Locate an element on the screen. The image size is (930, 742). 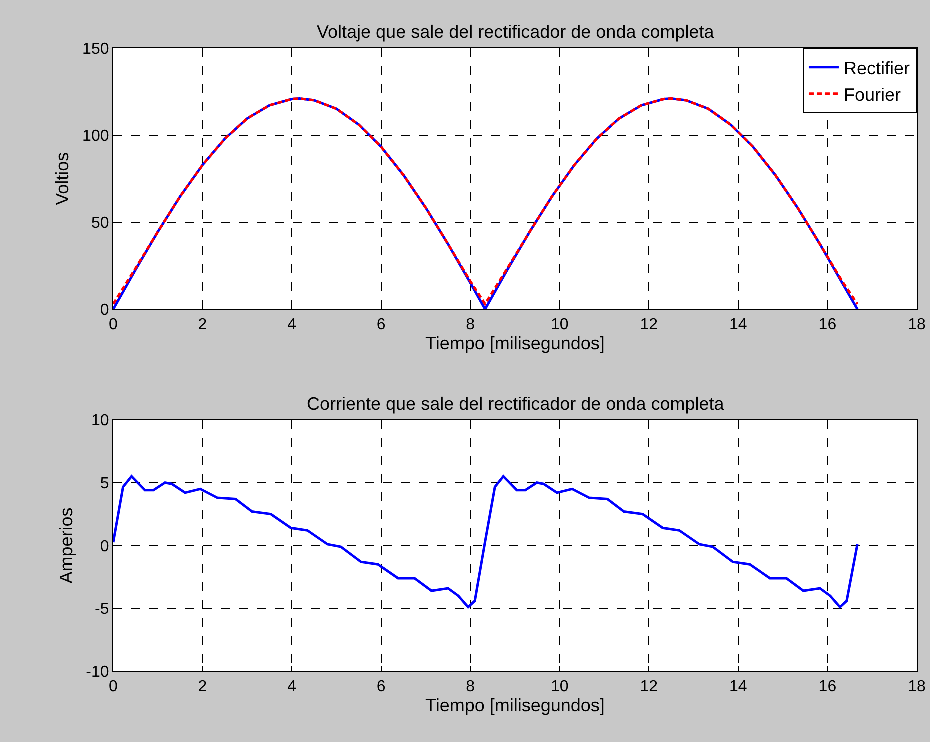
chart-title: Corriente que sale del rectificador de onda completa is located at coordinates (516, 404).